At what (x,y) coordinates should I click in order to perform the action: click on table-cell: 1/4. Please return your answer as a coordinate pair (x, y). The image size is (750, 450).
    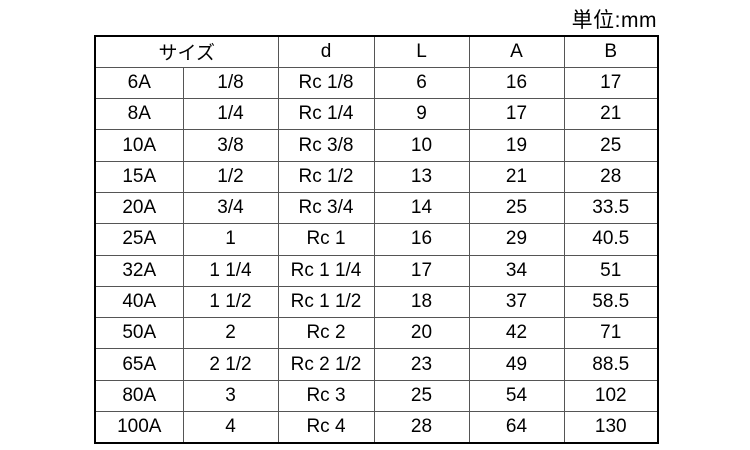
    Looking at the image, I should click on (230, 114).